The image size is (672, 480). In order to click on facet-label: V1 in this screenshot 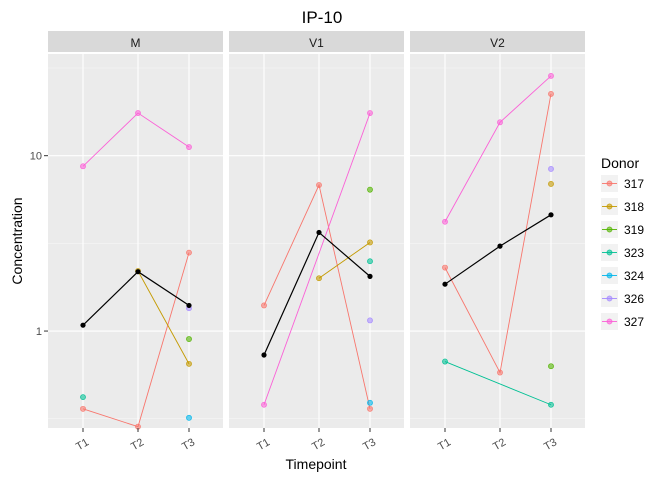, I will do `click(316, 43)`.